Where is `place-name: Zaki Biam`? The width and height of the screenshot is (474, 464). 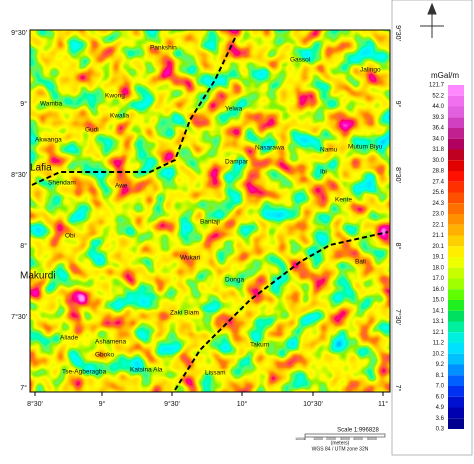 place-name: Zaki Biam is located at coordinates (184, 313).